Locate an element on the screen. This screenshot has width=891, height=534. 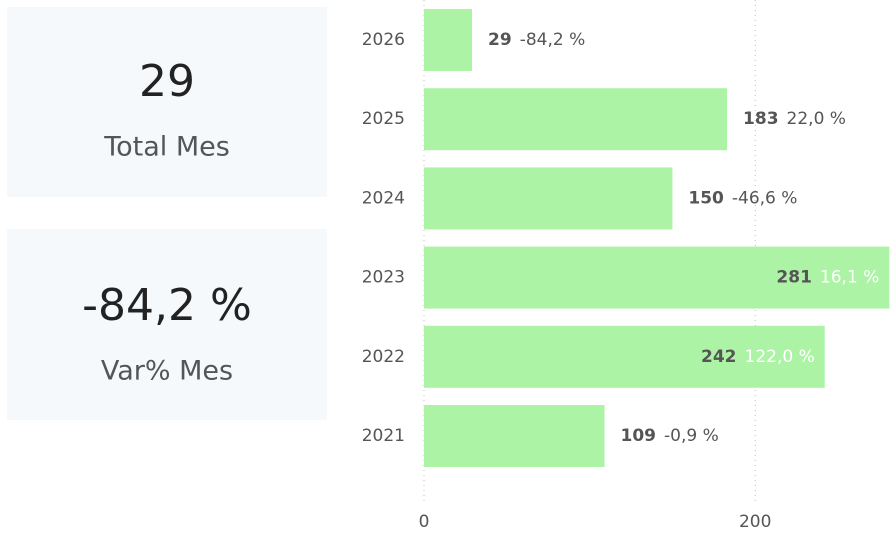
variation-label: 122,0 % is located at coordinates (780, 357).